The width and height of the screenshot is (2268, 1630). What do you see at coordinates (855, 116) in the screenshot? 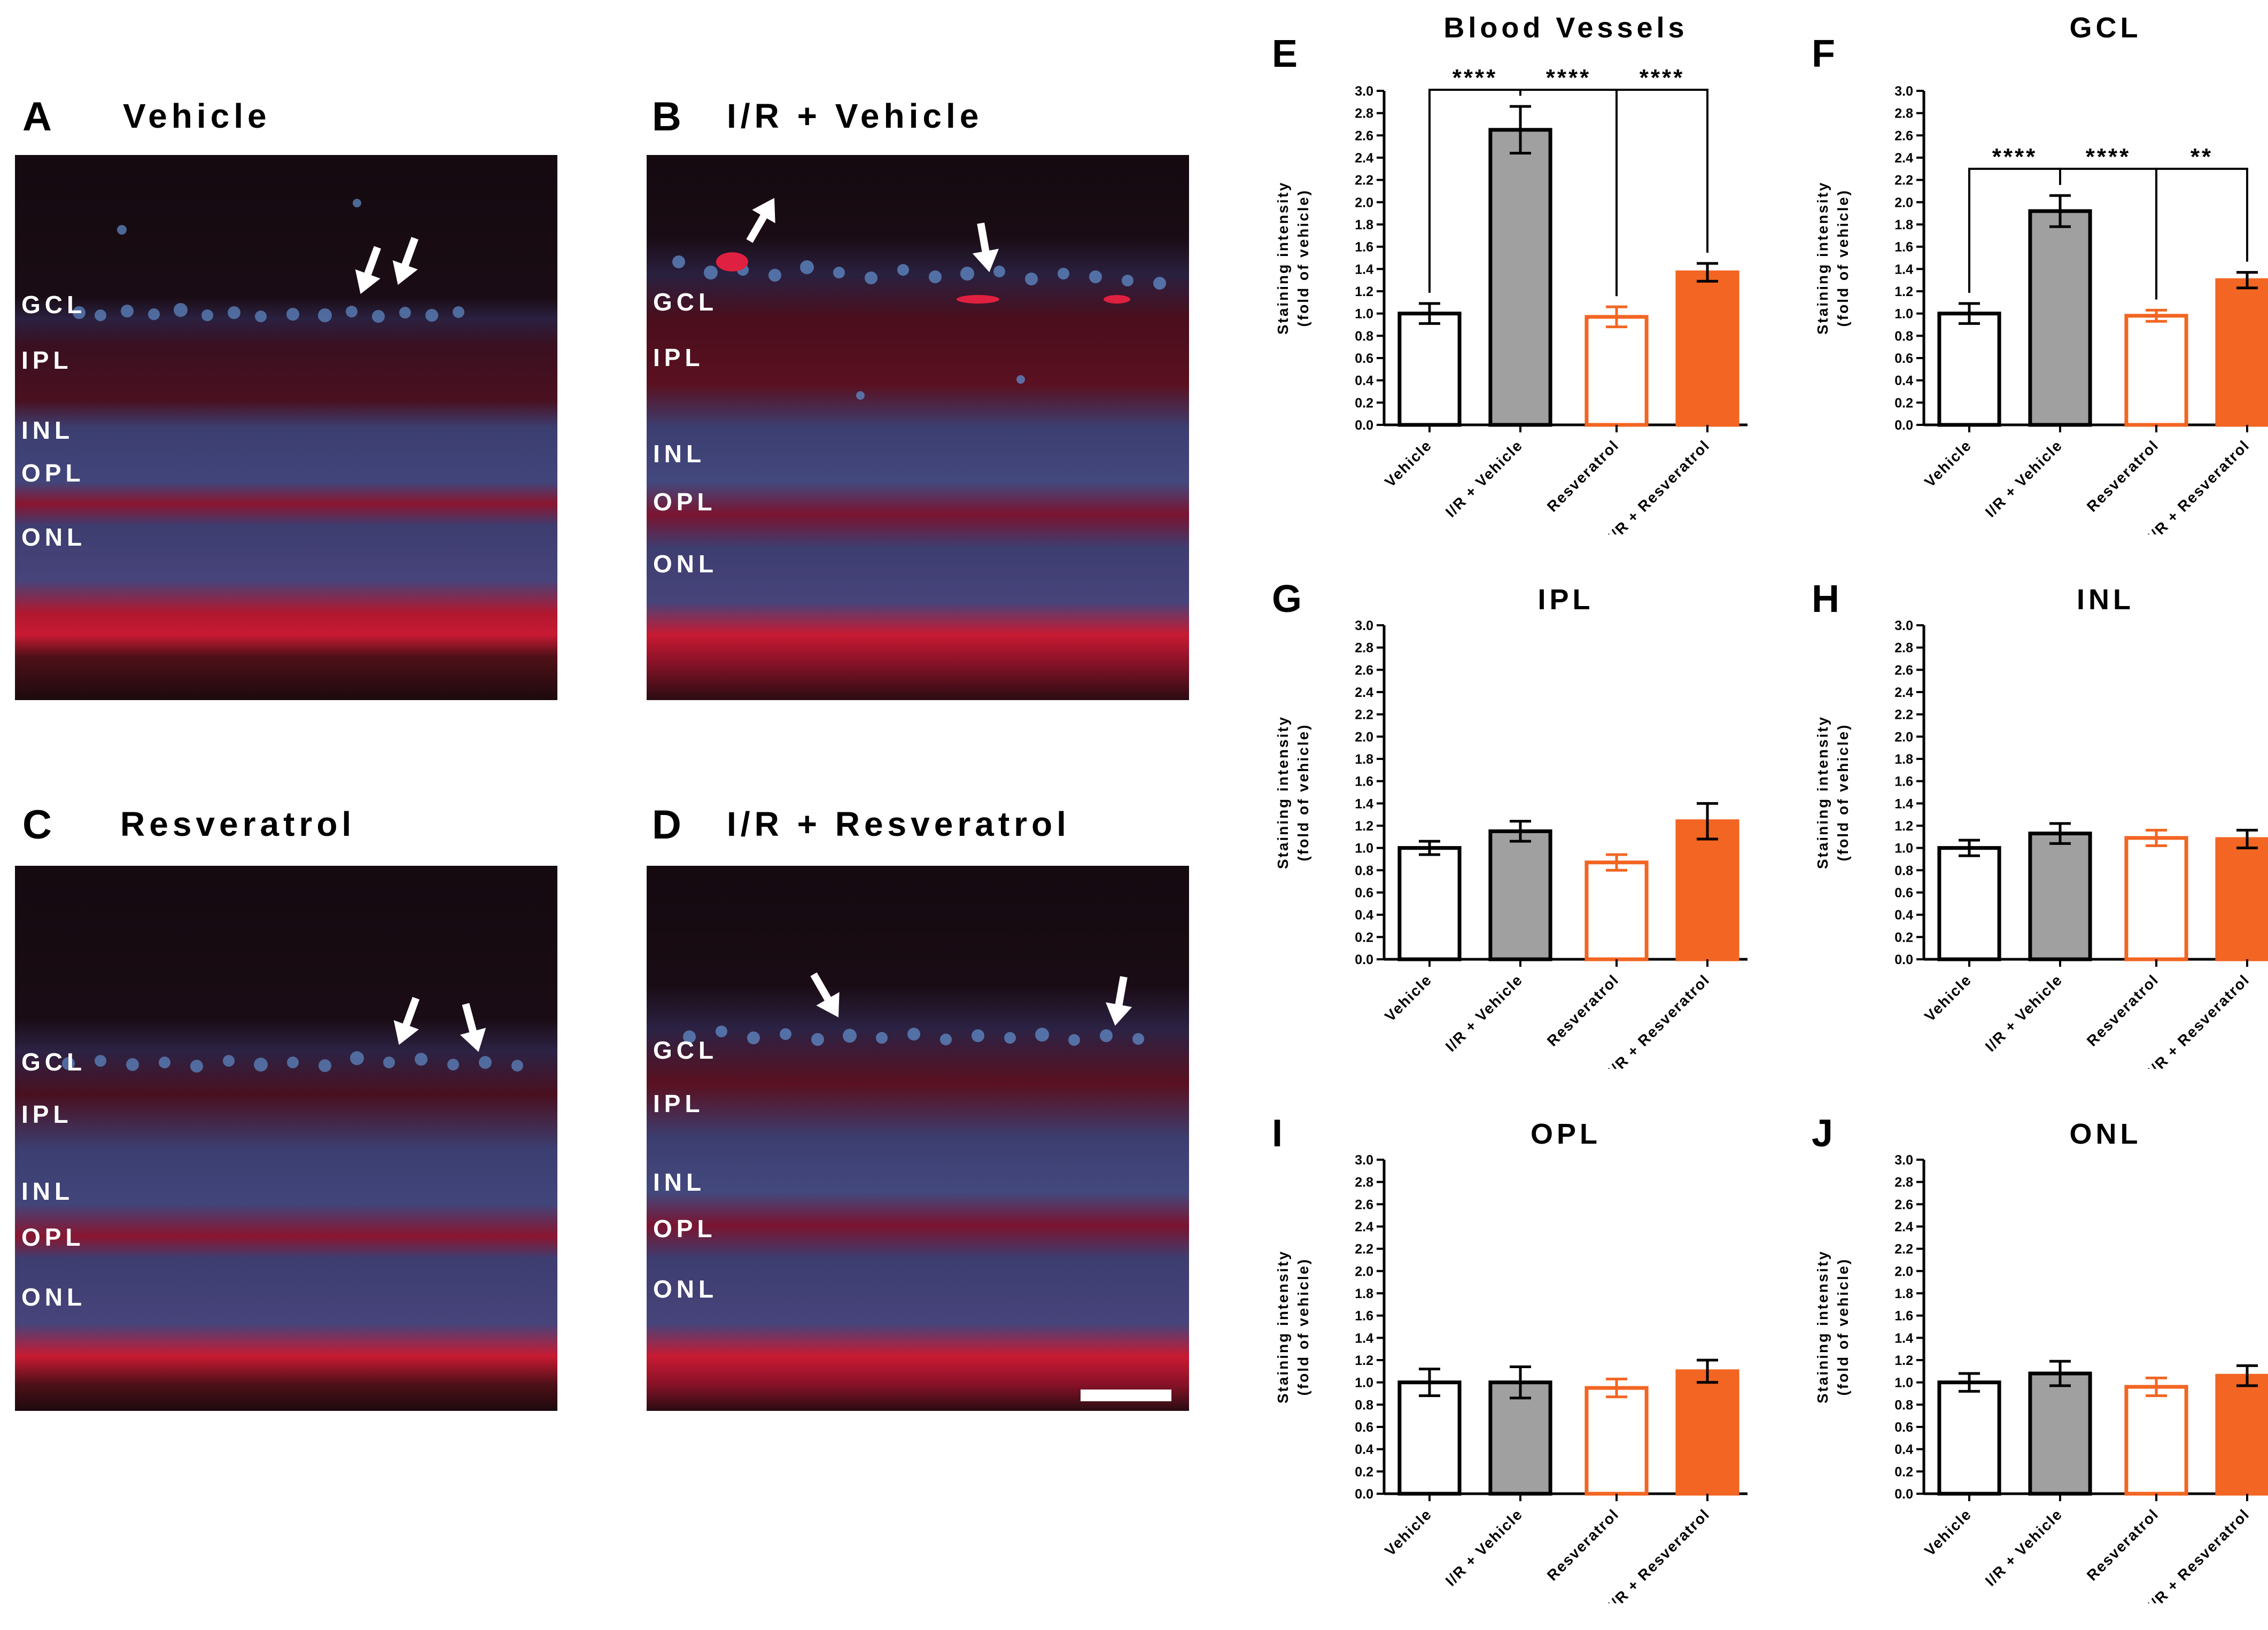
I see `micrograph-title-b: I/R + Vehicle` at bounding box center [855, 116].